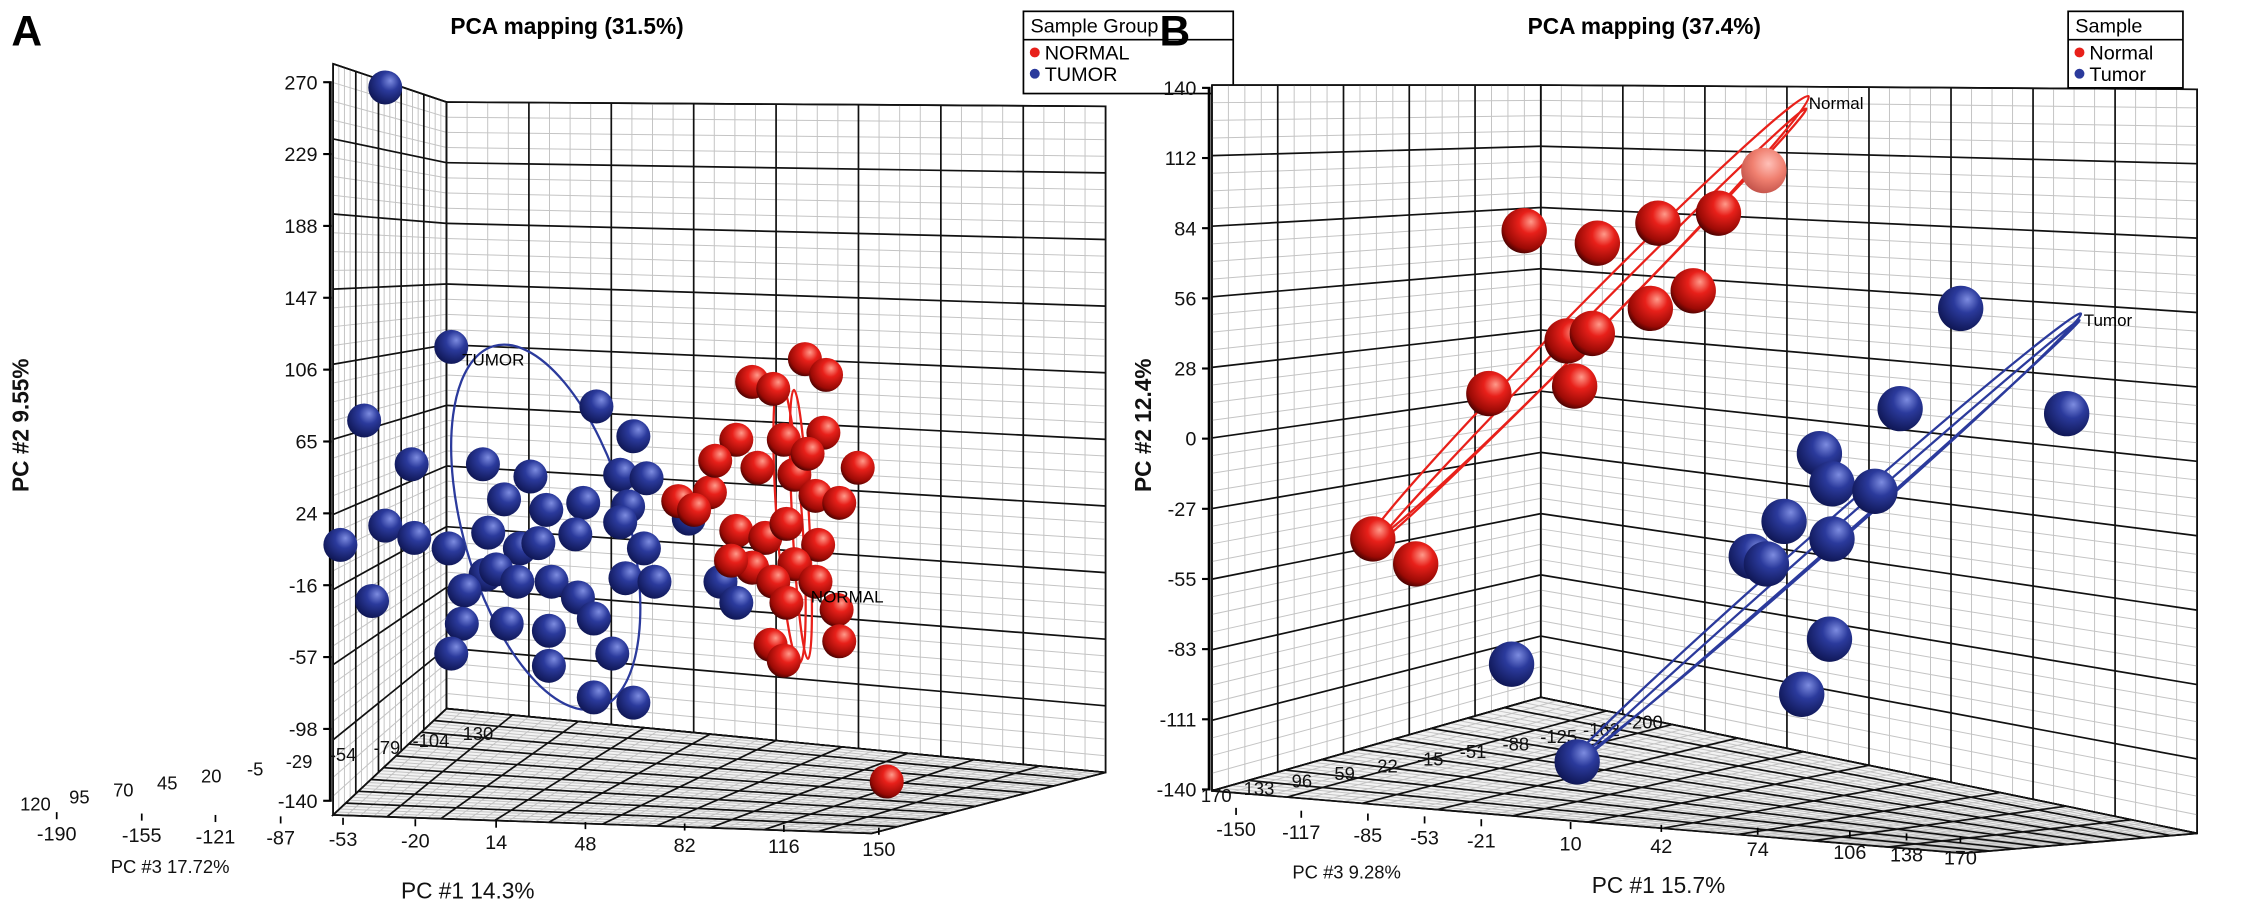 The height and width of the screenshot is (917, 2268). Describe the element at coordinates (468, 891) in the screenshot. I see `x-axis-title: PC #1 14.3%` at that location.